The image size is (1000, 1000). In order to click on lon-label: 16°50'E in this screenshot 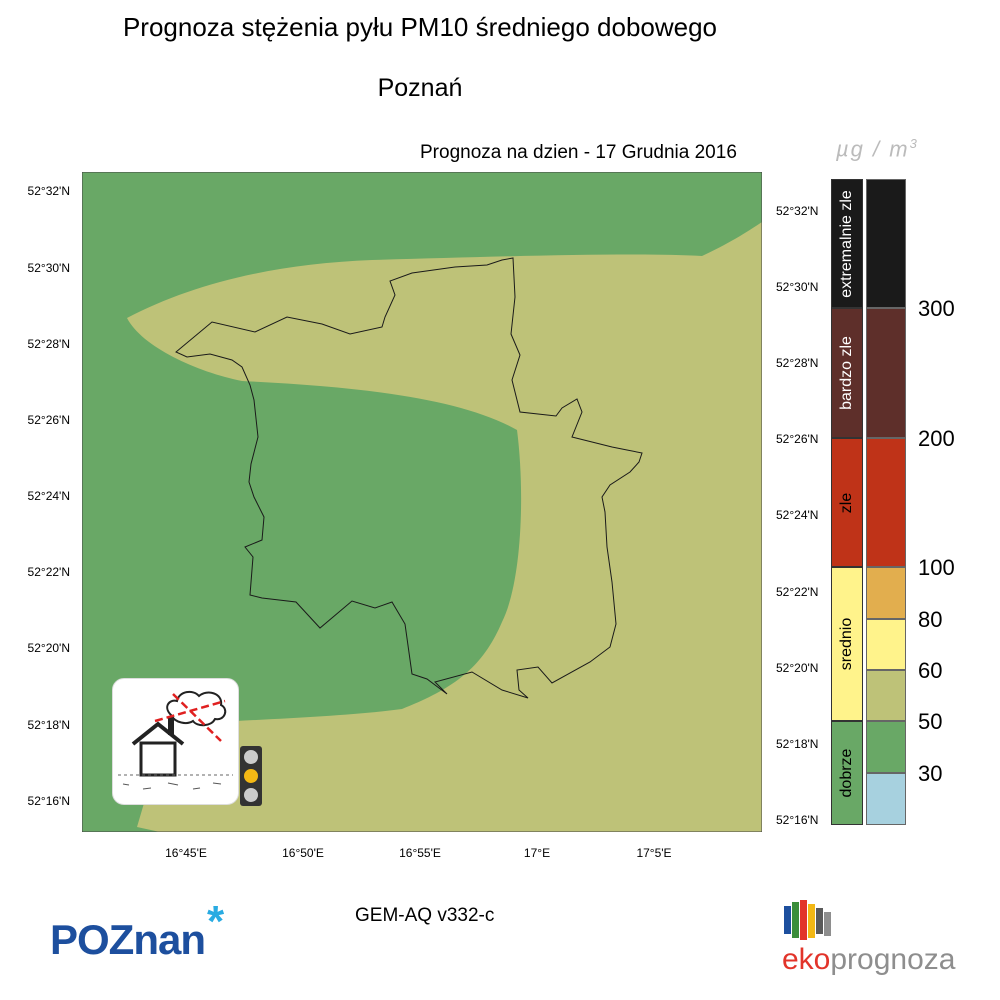, I will do `click(303, 853)`.